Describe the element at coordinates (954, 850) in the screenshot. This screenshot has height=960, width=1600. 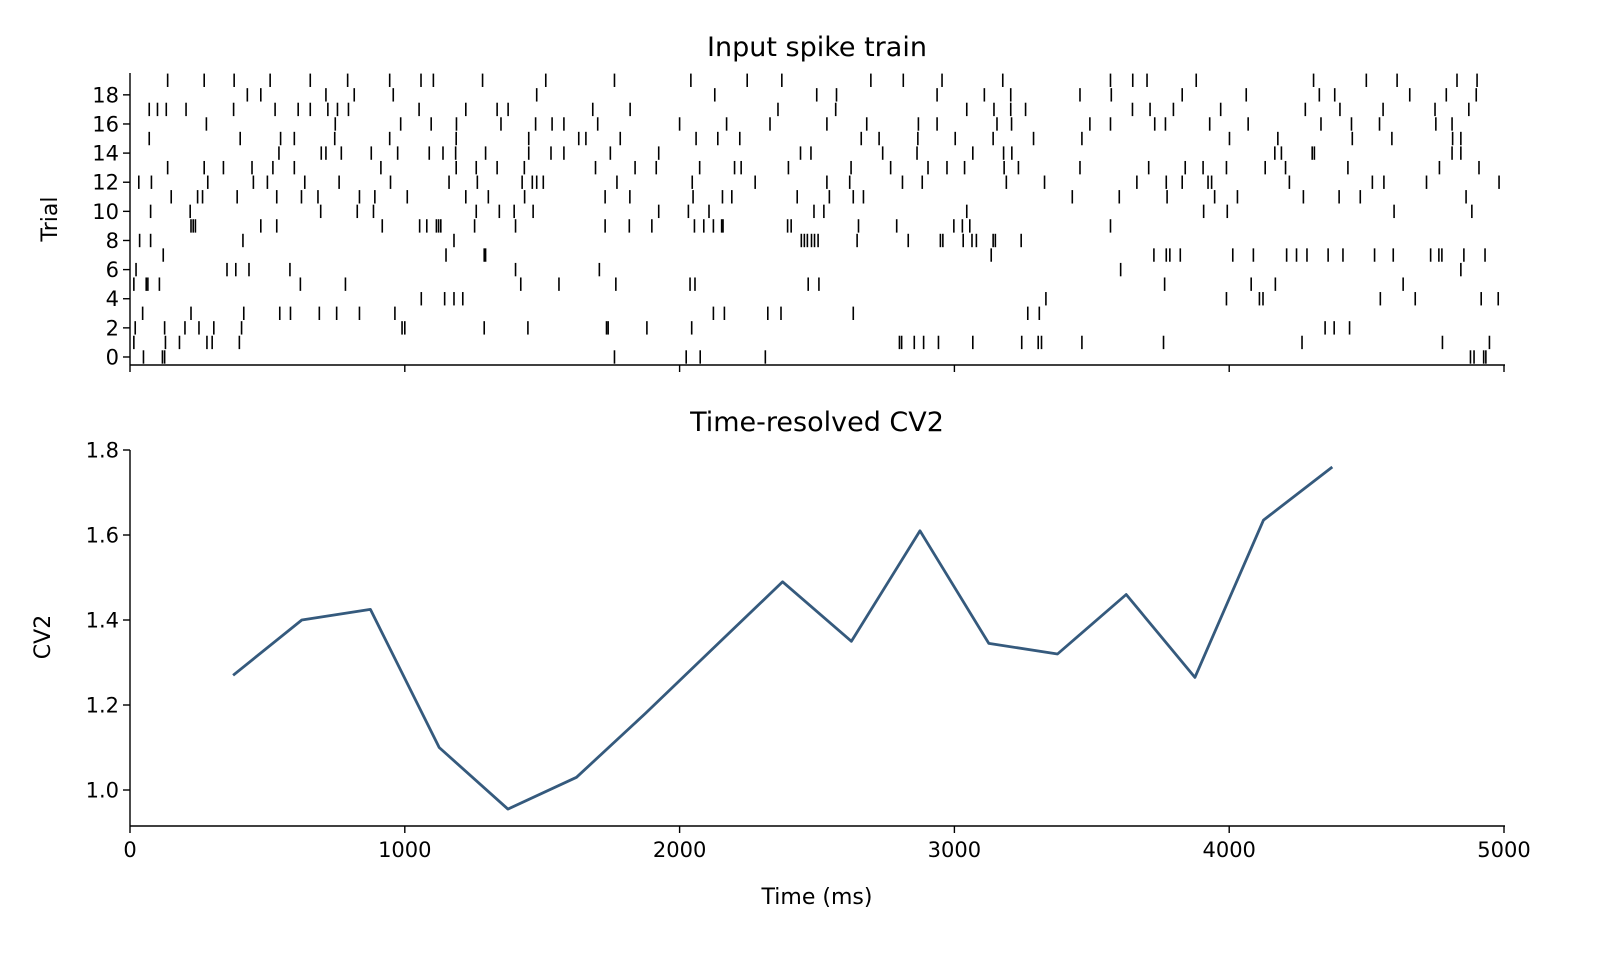
I see `cv2-xtick-label: 3000` at that location.